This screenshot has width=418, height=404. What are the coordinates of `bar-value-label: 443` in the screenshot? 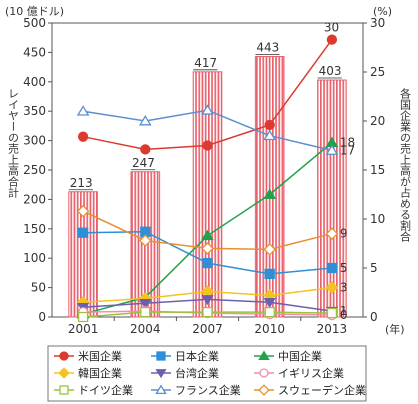 It's located at (267, 48).